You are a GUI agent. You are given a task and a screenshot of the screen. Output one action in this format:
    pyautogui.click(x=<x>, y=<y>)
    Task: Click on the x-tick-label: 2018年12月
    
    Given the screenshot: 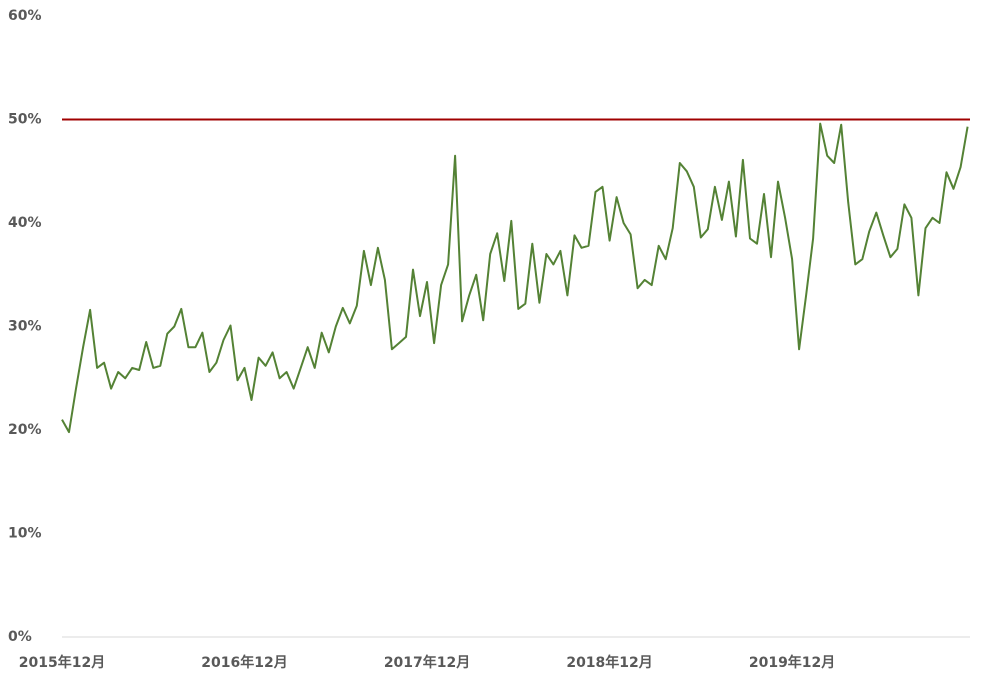 What is the action you would take?
    pyautogui.click(x=609, y=662)
    